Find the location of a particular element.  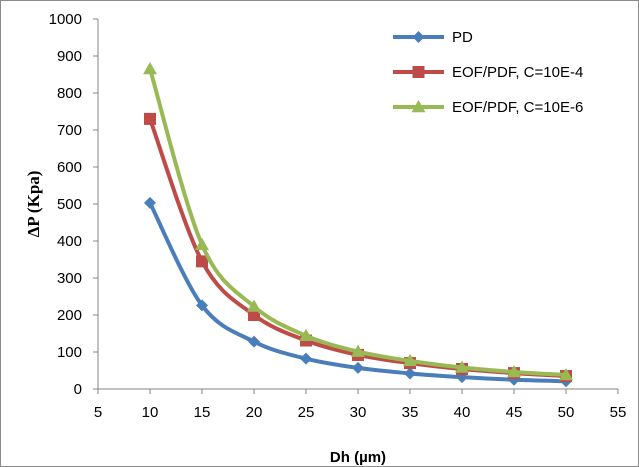

y-tick-label: 300 is located at coordinates (69, 278).